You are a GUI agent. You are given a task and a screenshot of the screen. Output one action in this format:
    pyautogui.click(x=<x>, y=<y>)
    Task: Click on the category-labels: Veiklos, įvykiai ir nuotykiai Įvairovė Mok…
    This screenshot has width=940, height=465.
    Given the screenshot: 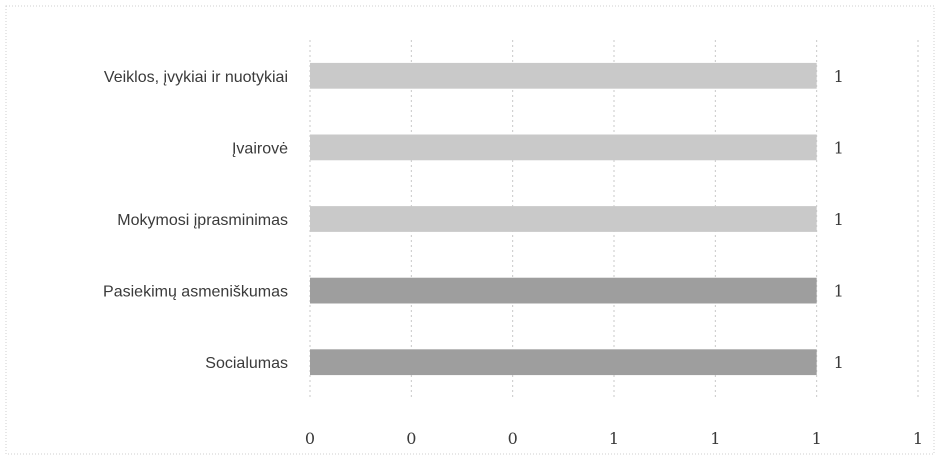 What is the action you would take?
    pyautogui.click(x=195, y=220)
    